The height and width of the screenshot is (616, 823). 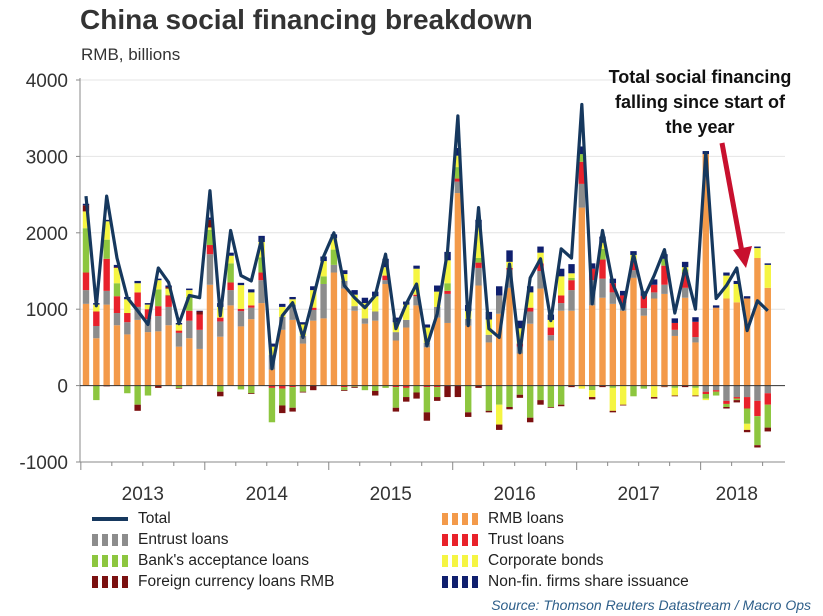 I want to click on annotation-text: falling since start of, so click(x=700, y=102).